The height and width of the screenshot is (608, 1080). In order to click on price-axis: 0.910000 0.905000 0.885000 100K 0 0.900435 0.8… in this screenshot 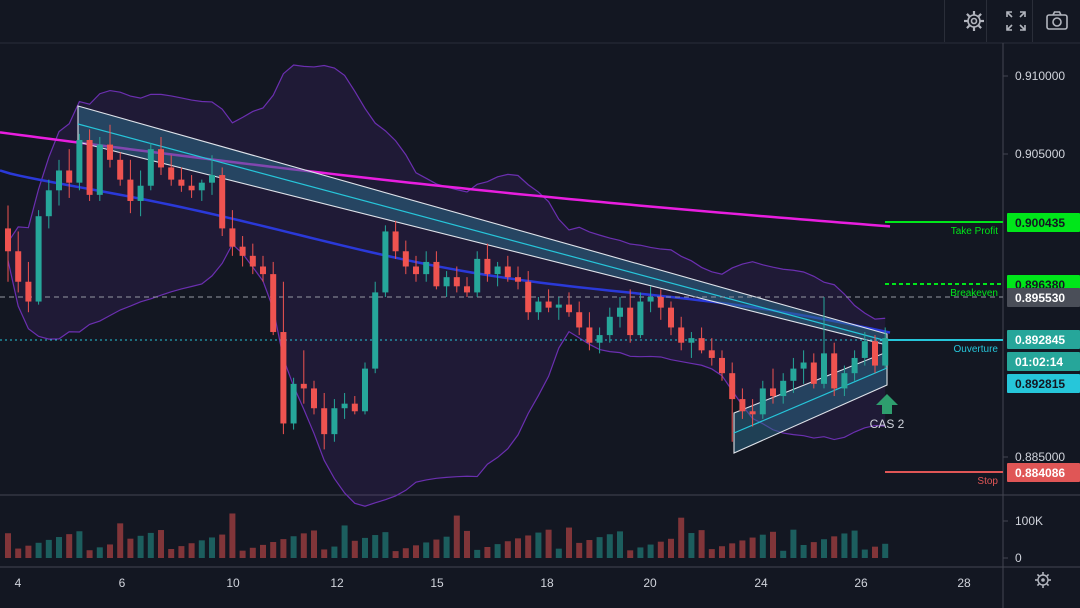, I will do `click(1041, 317)`.